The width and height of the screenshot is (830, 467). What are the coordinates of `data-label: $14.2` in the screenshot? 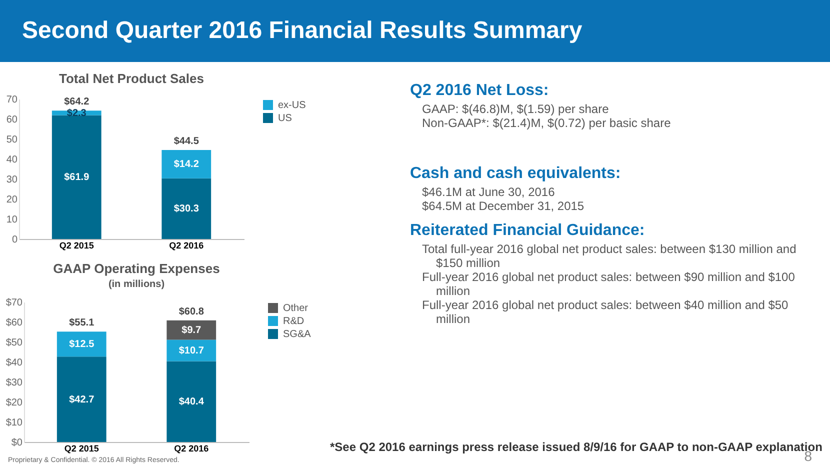 It's located at (187, 164).